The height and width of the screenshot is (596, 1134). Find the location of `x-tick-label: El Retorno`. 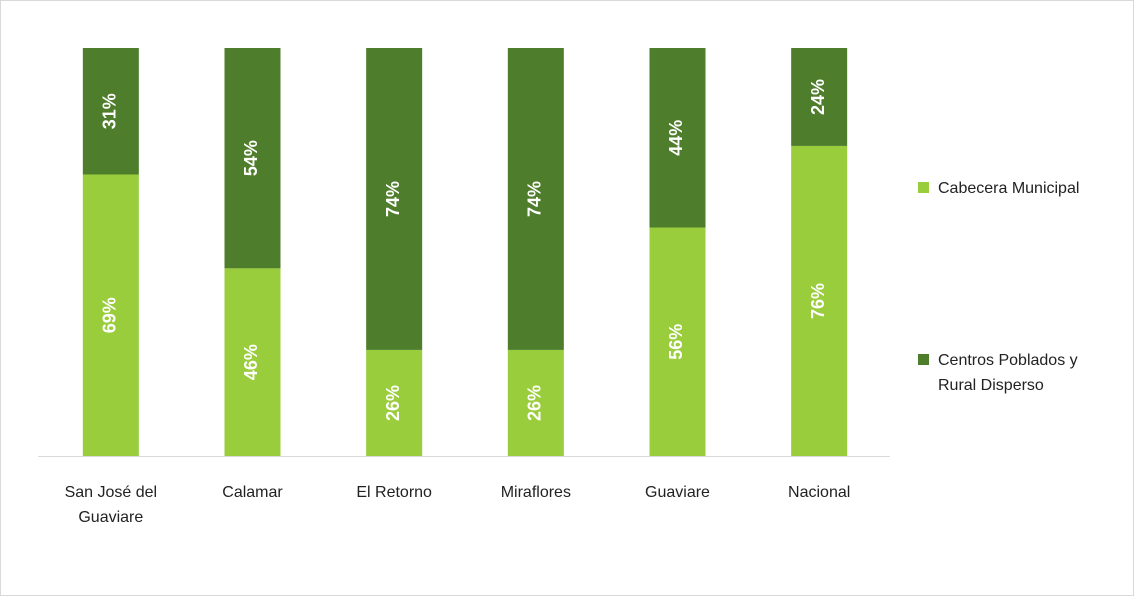

x-tick-label: El Retorno is located at coordinates (394, 492).